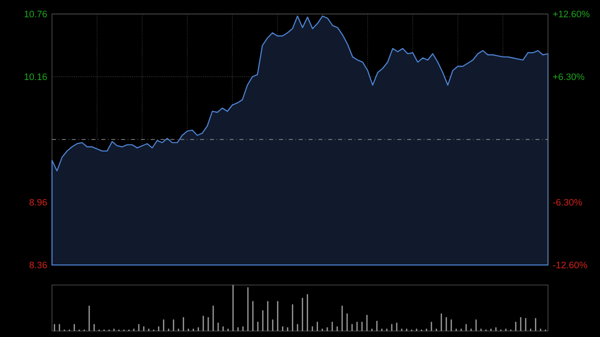  What do you see at coordinates (567, 202) in the screenshot?
I see `y2-tick-label: -6.30%` at bounding box center [567, 202].